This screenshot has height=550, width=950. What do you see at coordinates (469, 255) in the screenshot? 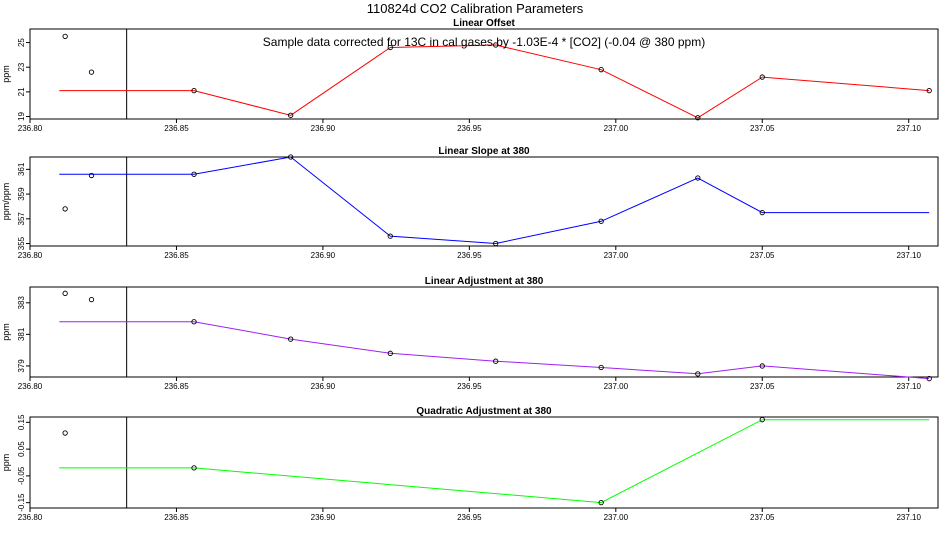
I see `x-tick-label-1-3: 236.95` at bounding box center [469, 255].